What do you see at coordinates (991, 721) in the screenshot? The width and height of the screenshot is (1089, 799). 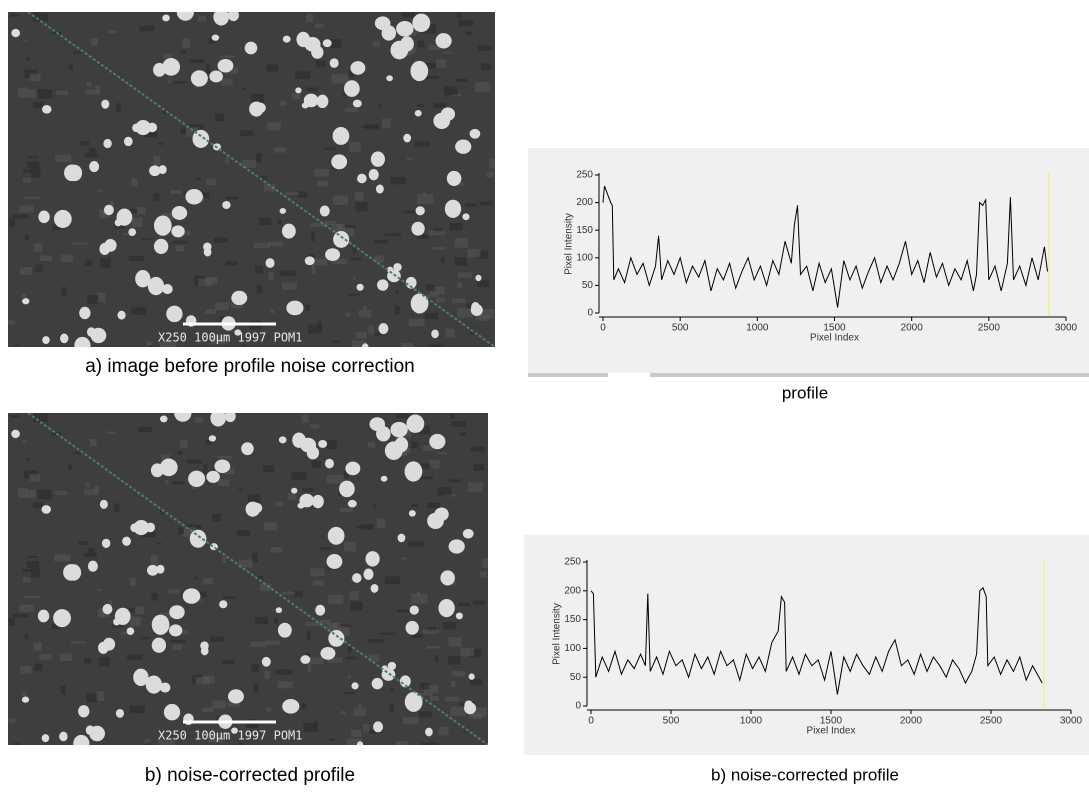 I see `x-tick-label: 2500` at bounding box center [991, 721].